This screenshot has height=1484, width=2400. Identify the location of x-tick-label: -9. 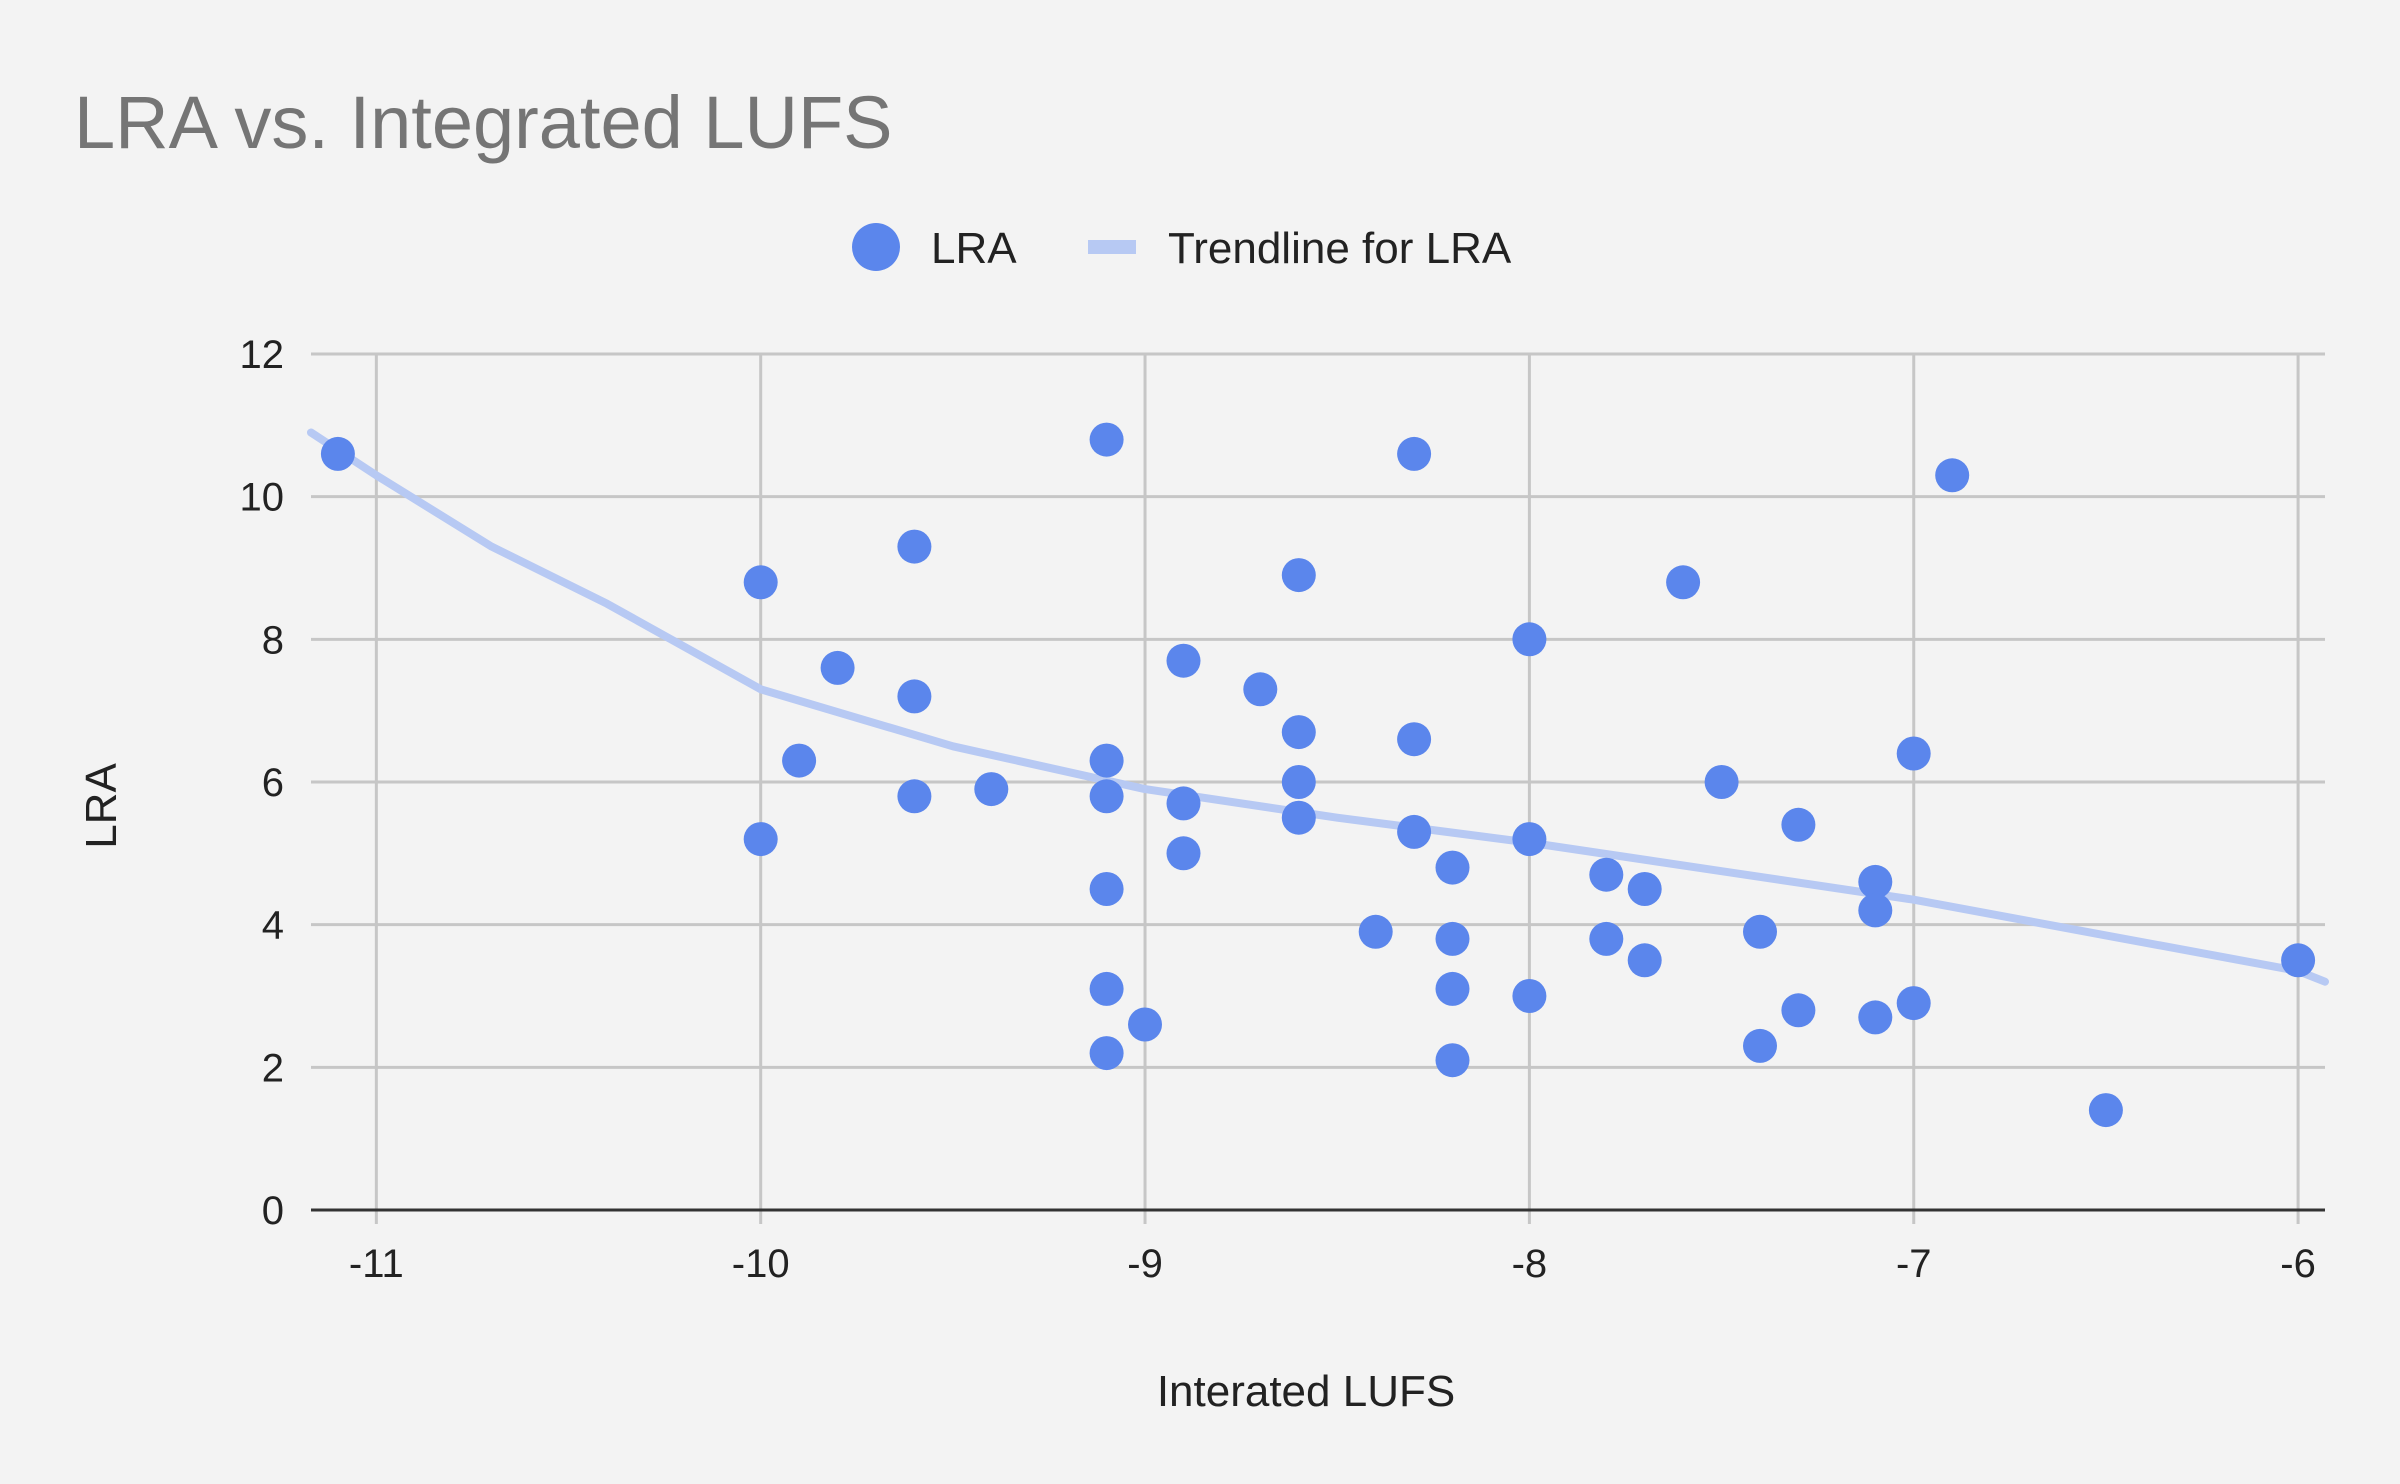
(1145, 1264).